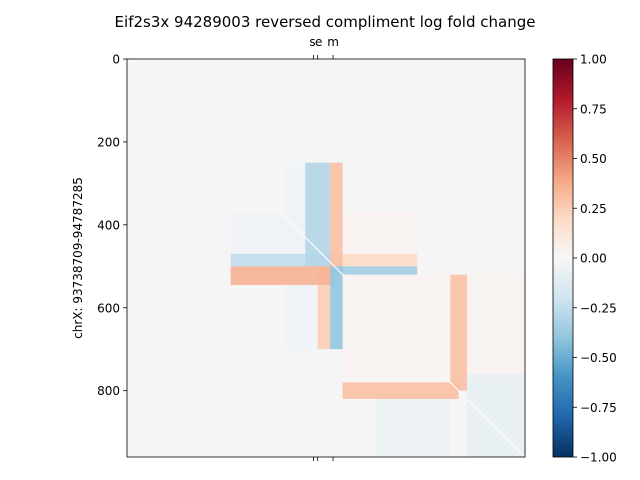 The width and height of the screenshot is (640, 480). I want to click on heatmap-region-upper-left-pale-block, so click(268, 233).